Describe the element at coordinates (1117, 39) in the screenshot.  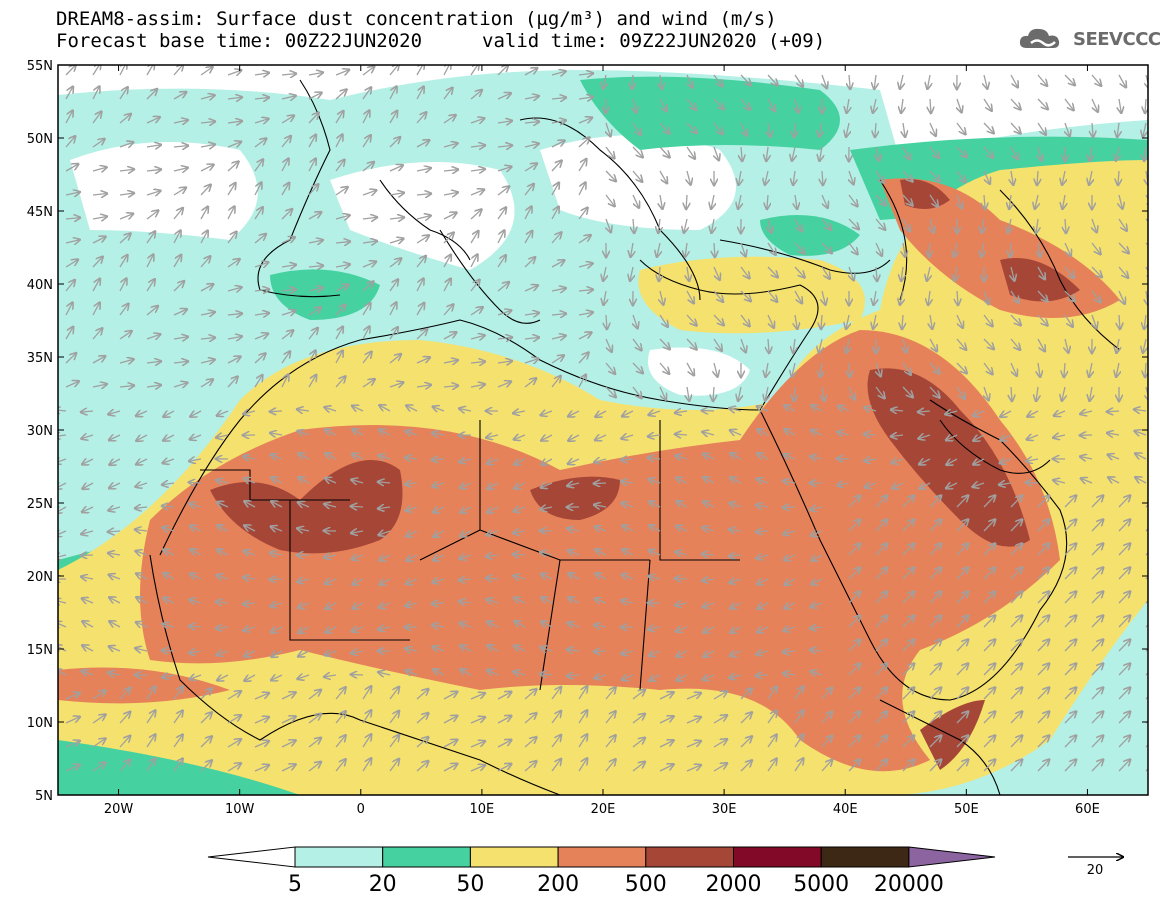
I see `logo-text: SEEVCCC` at that location.